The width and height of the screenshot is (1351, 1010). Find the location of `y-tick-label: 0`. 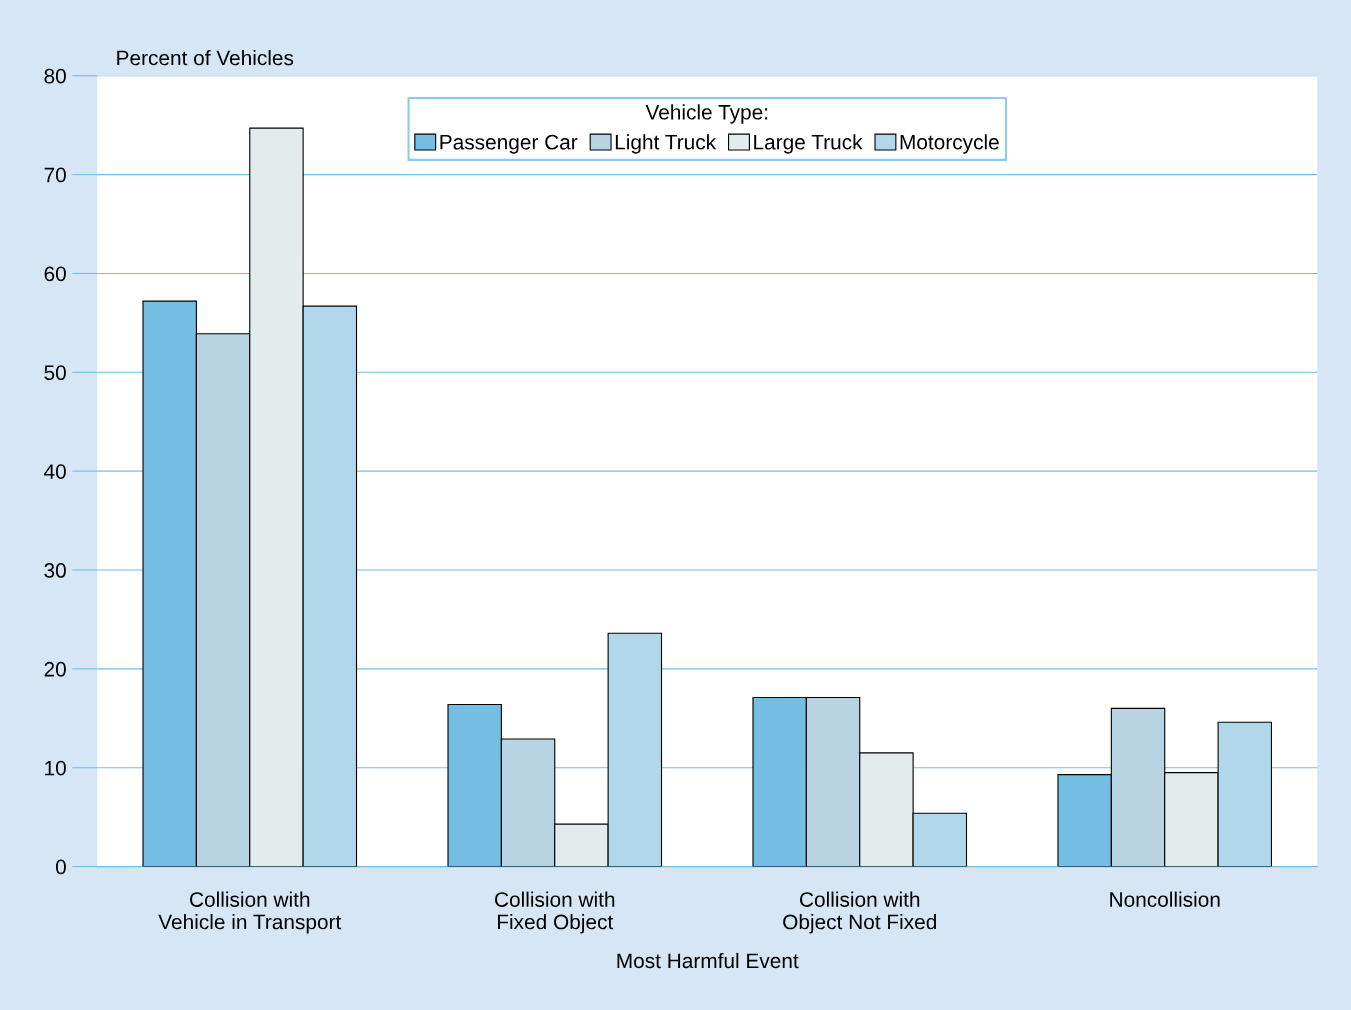

y-tick-label: 0 is located at coordinates (60, 867).